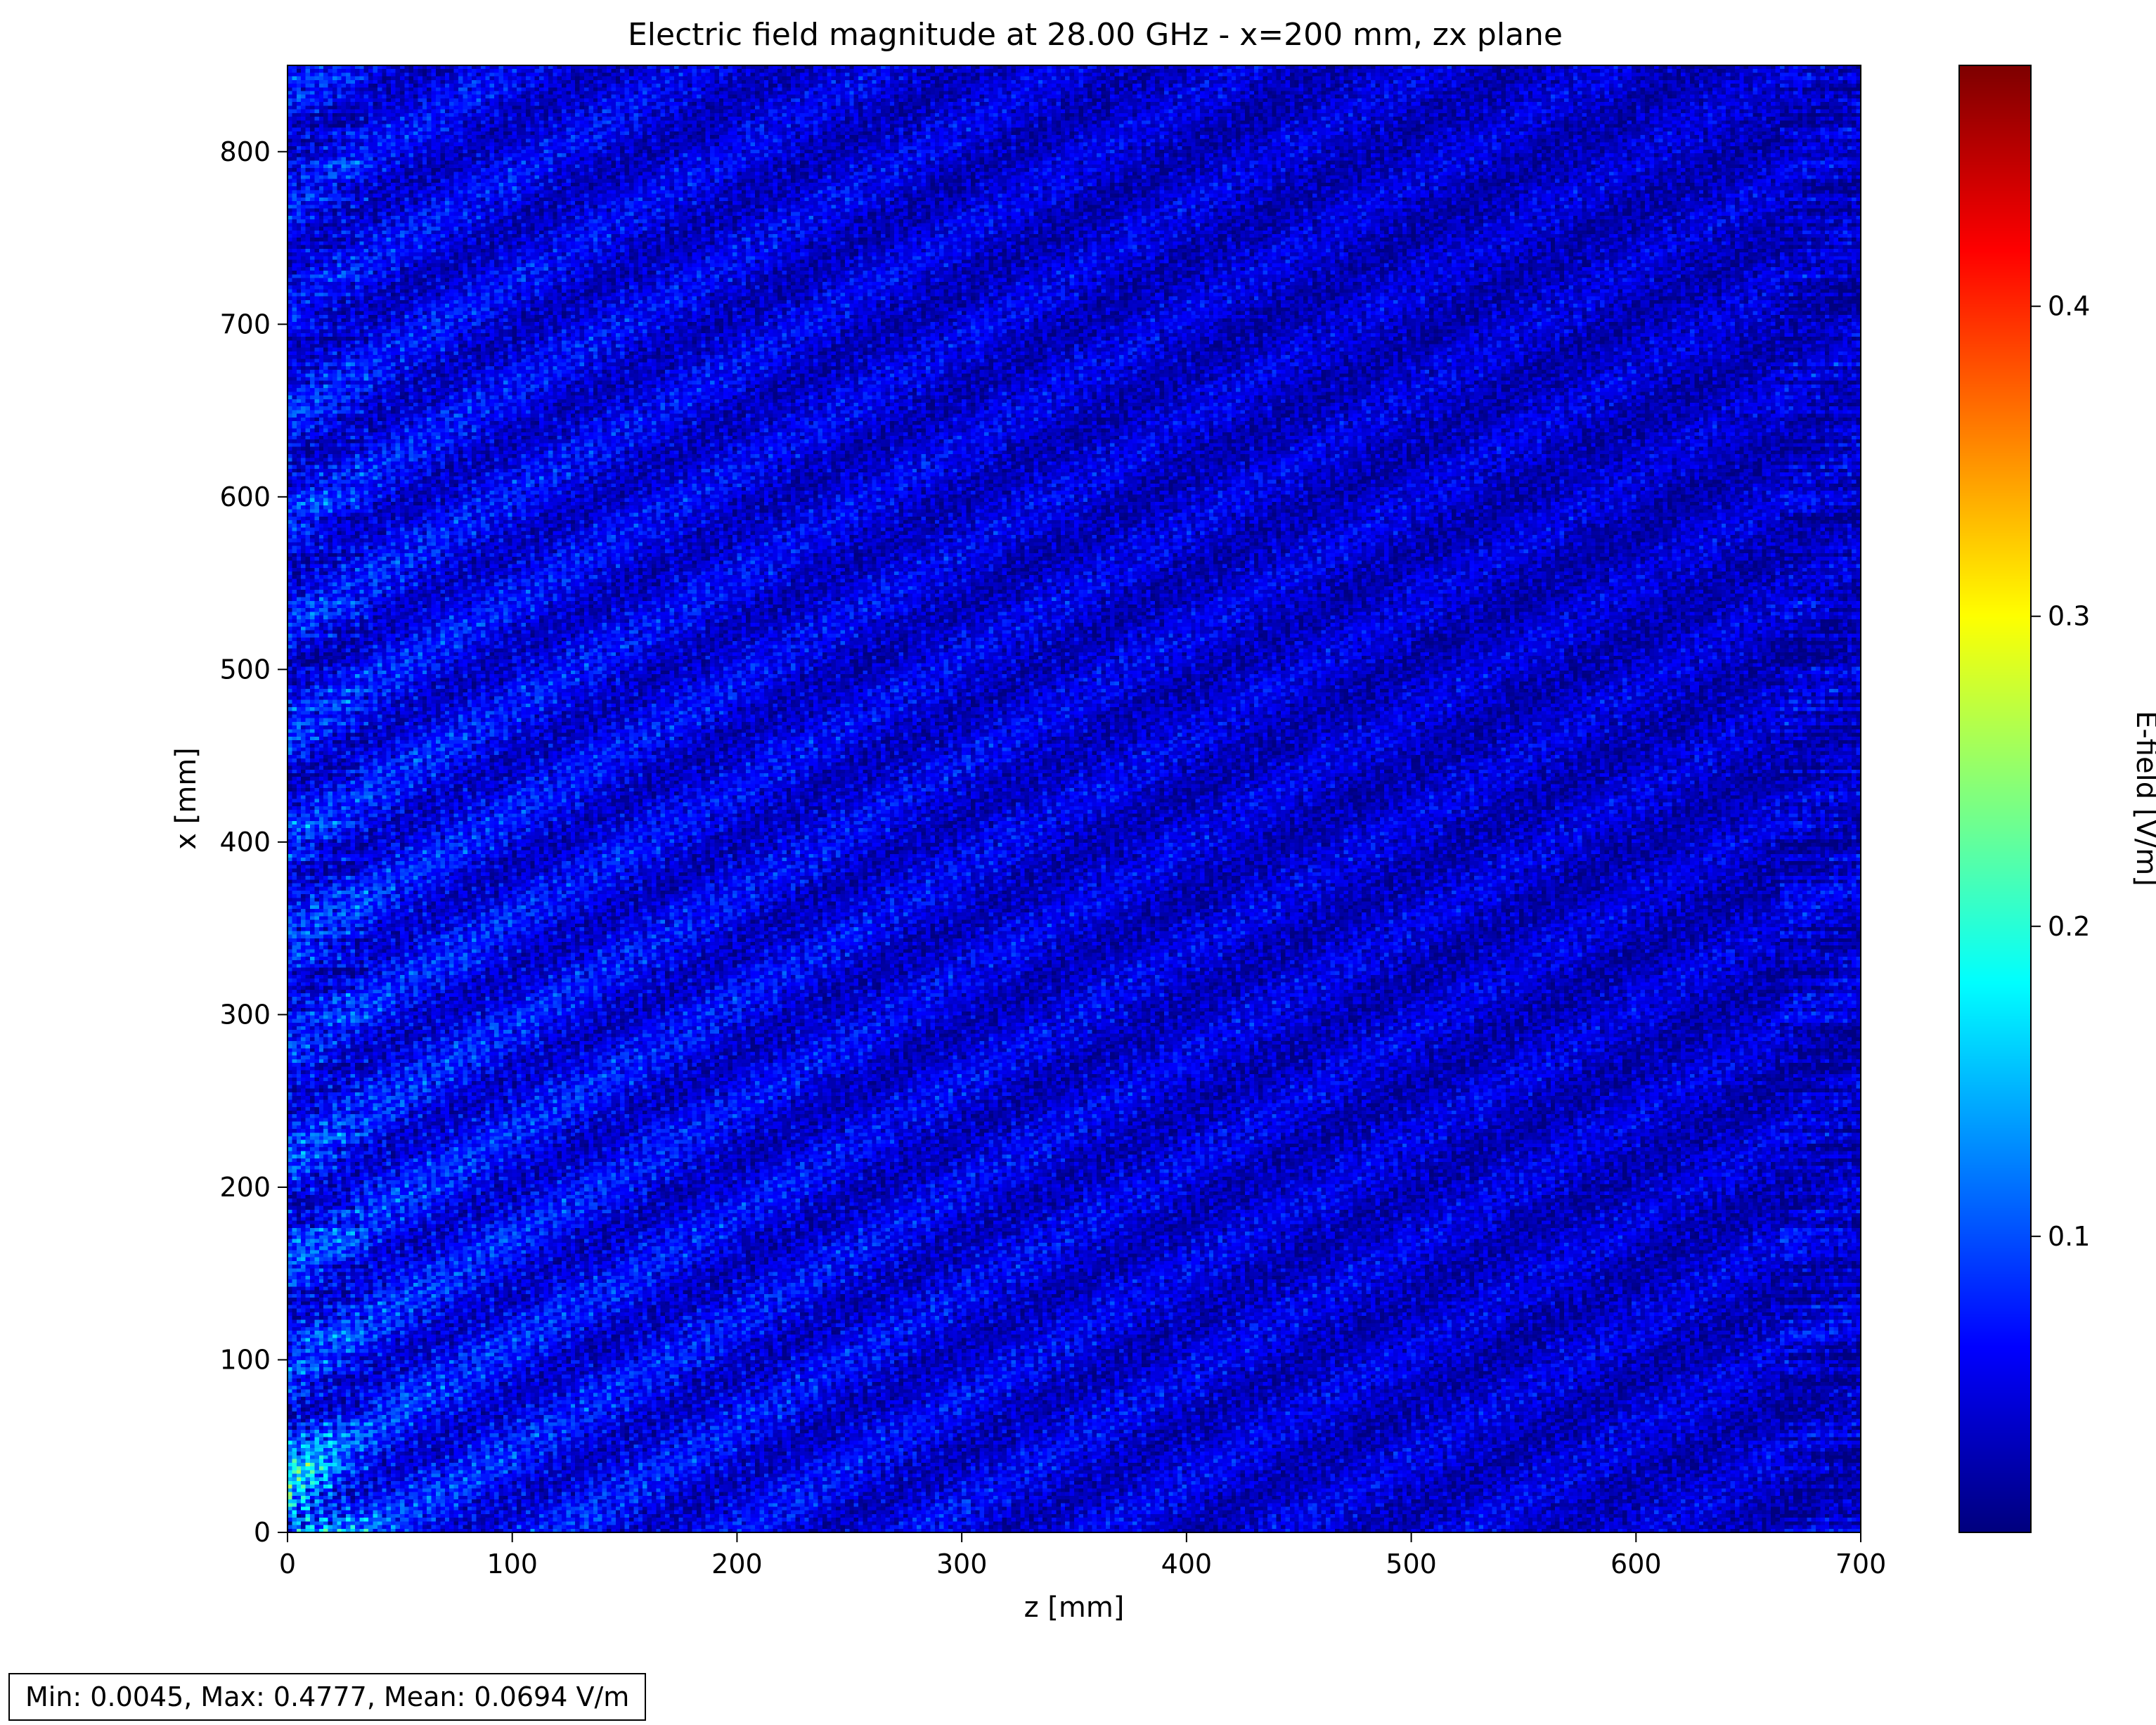  Describe the element at coordinates (1636, 1564) in the screenshot. I see `x-tick-label: 600` at that location.